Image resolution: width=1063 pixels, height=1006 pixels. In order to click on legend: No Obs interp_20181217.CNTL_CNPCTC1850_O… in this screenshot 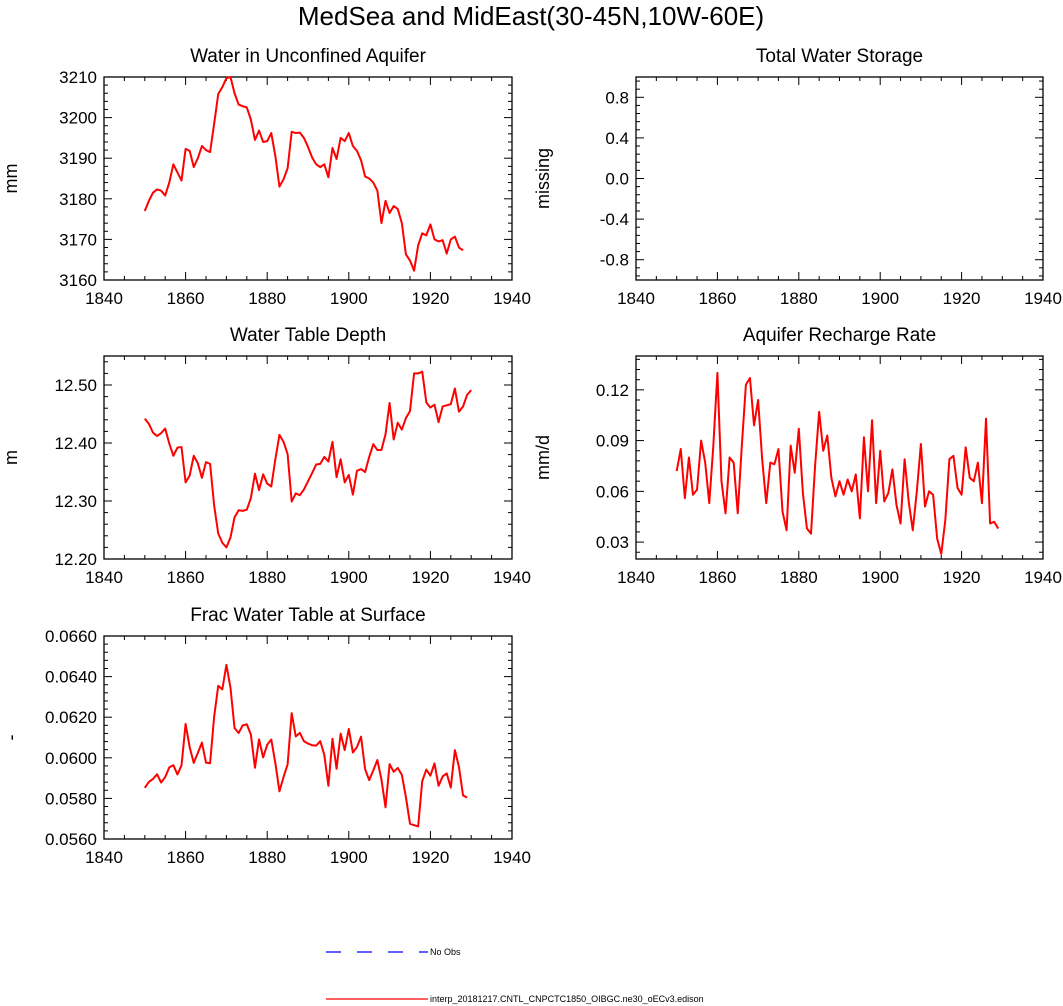, I will do `click(515, 975)`.